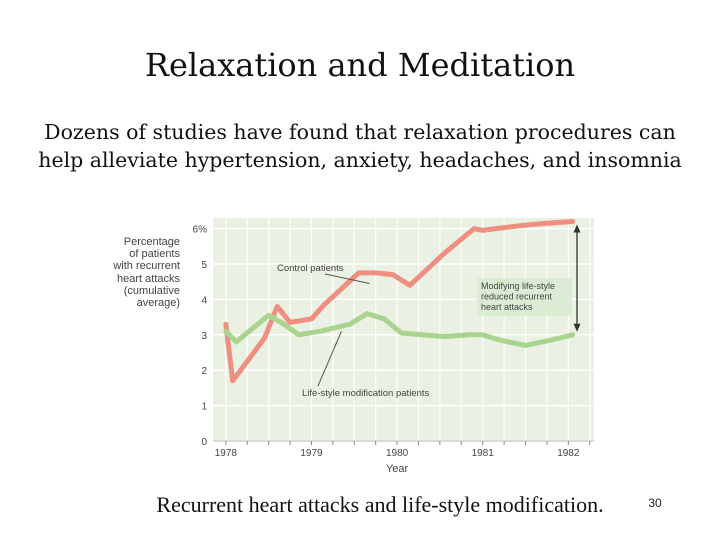 The width and height of the screenshot is (720, 540). I want to click on y-tick-label: 6%, so click(200, 230).